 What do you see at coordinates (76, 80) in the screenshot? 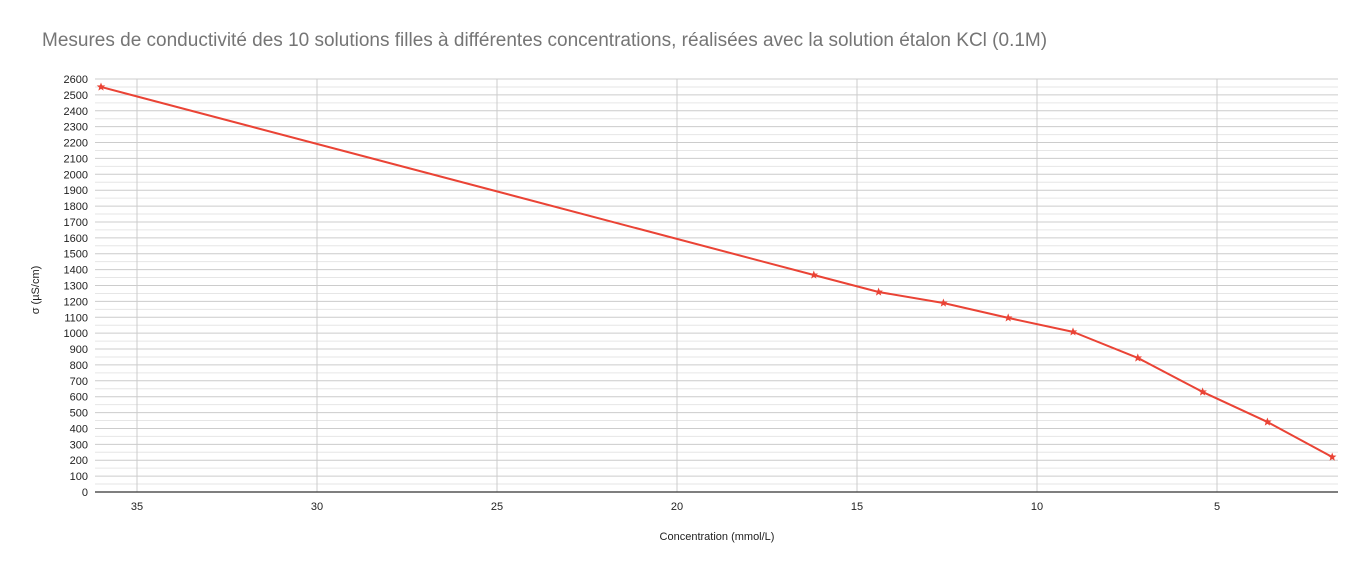
I see `y-tick-label: 2600` at bounding box center [76, 80].